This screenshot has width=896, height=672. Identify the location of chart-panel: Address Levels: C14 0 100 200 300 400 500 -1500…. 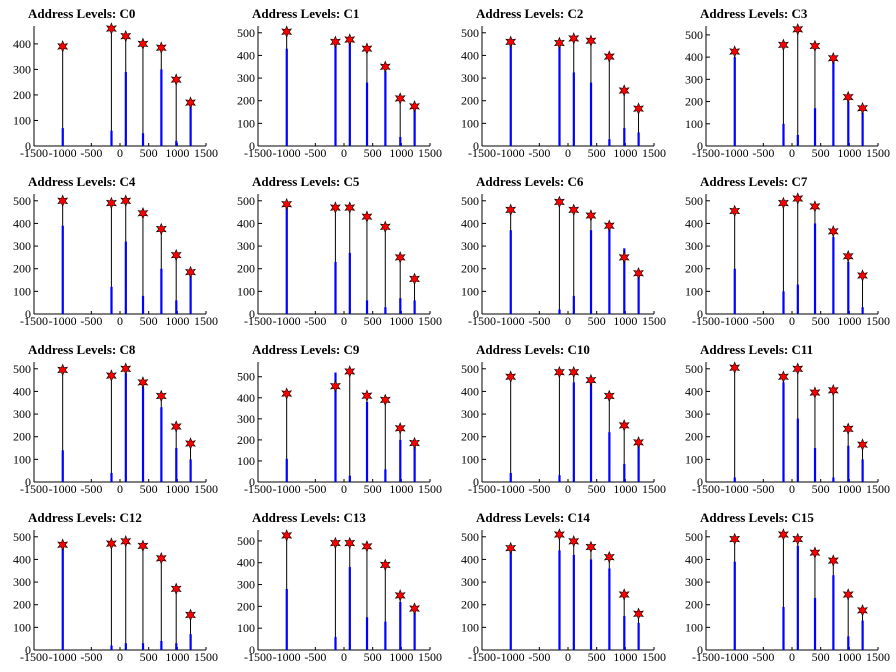
(560, 588).